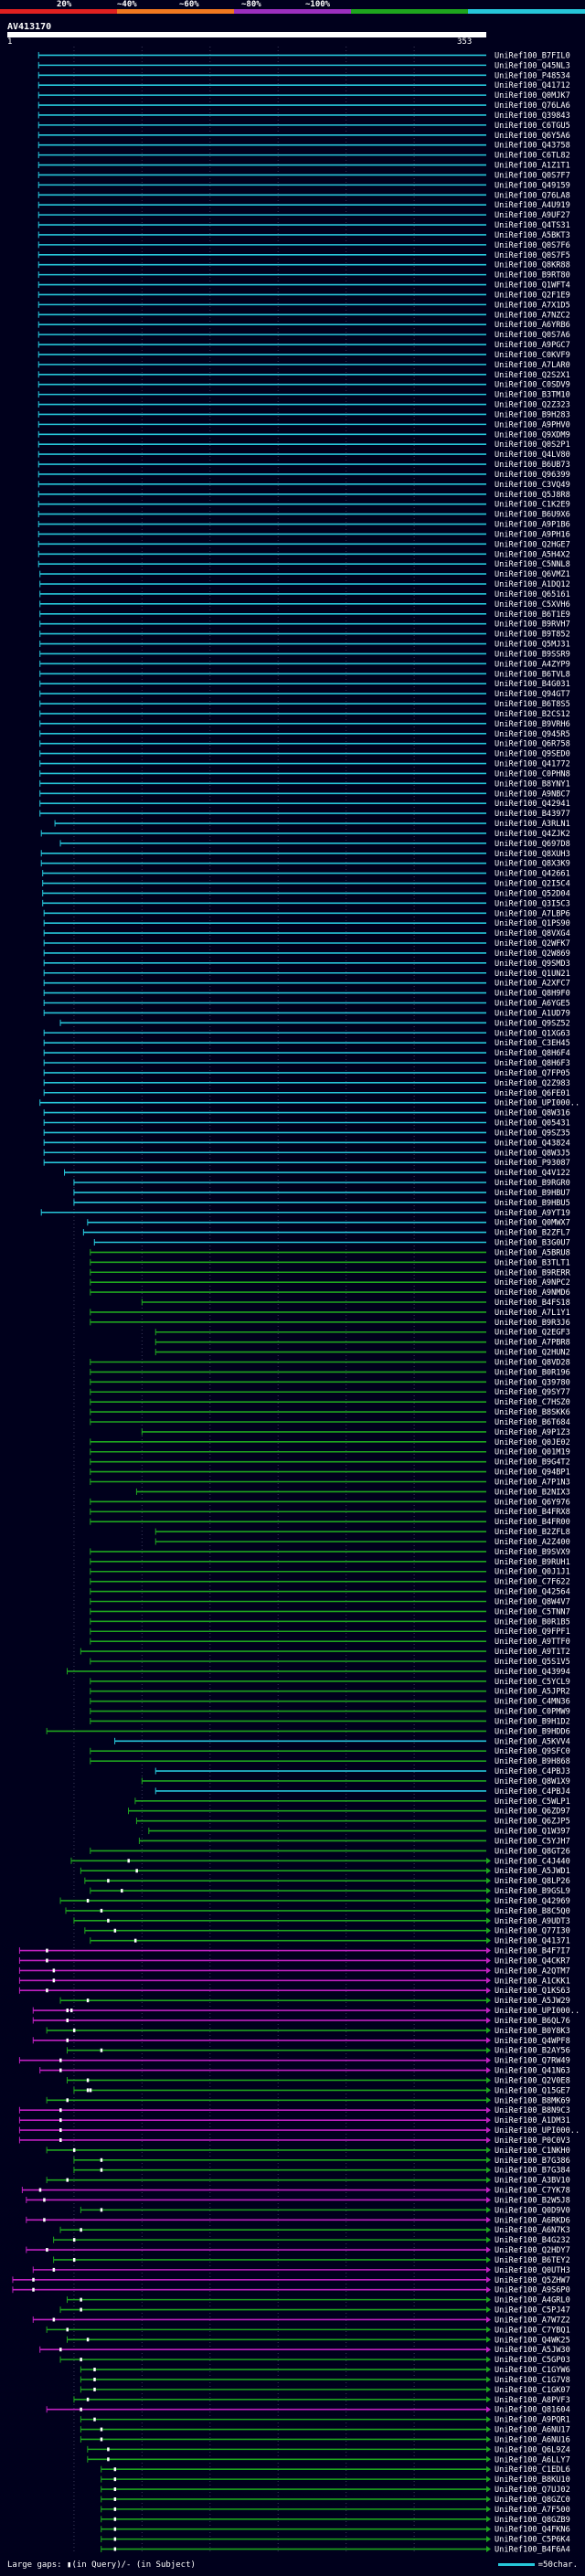  I want to click on hit-label: UniRef100_C1NKH0, so click(533, 2151).